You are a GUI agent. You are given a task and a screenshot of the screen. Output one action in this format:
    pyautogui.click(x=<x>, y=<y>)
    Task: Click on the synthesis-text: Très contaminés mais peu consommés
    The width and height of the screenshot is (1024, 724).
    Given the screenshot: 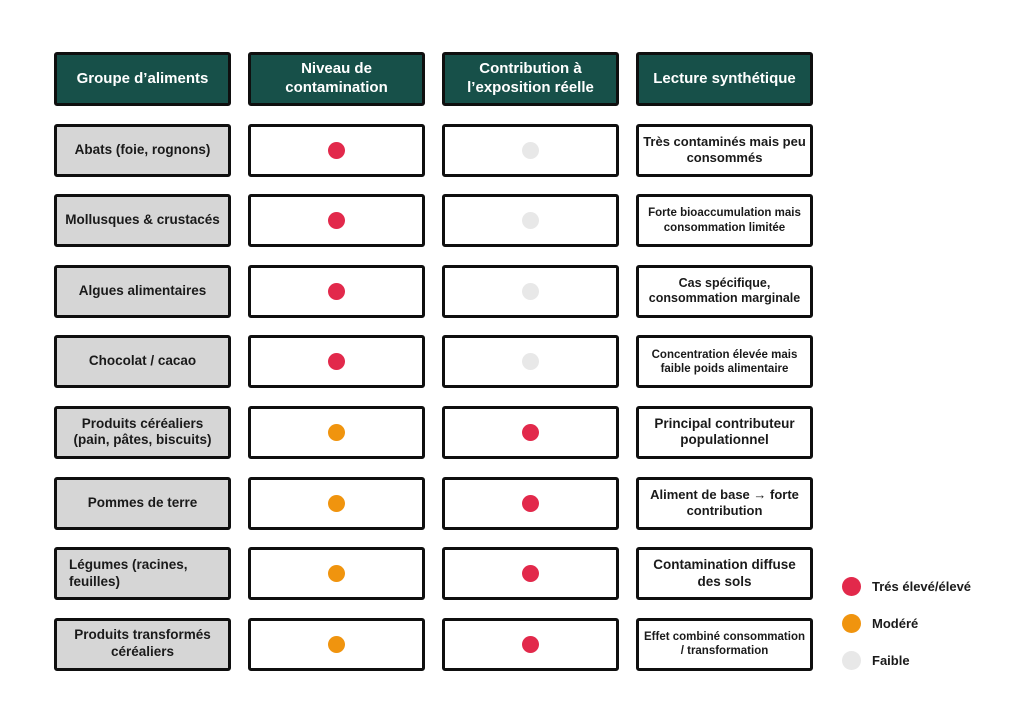 What is the action you would take?
    pyautogui.click(x=724, y=149)
    